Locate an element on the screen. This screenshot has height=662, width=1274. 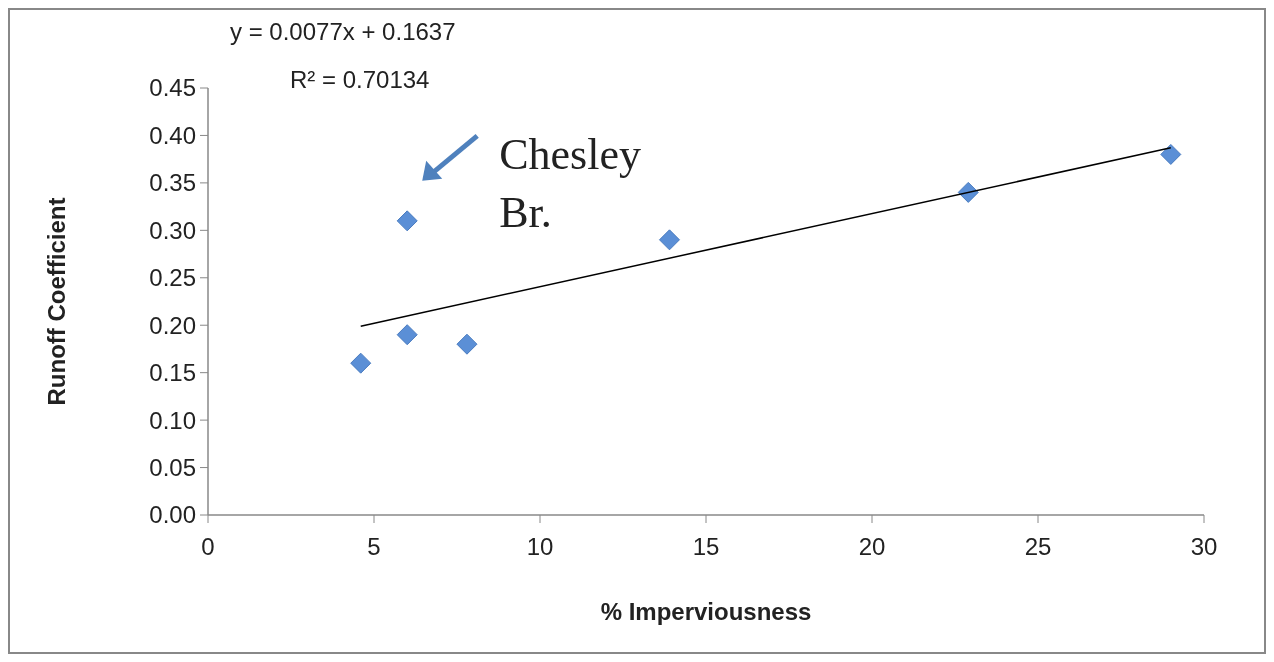
y-axis-title: Runoff Coefficient is located at coordinates (56, 301).